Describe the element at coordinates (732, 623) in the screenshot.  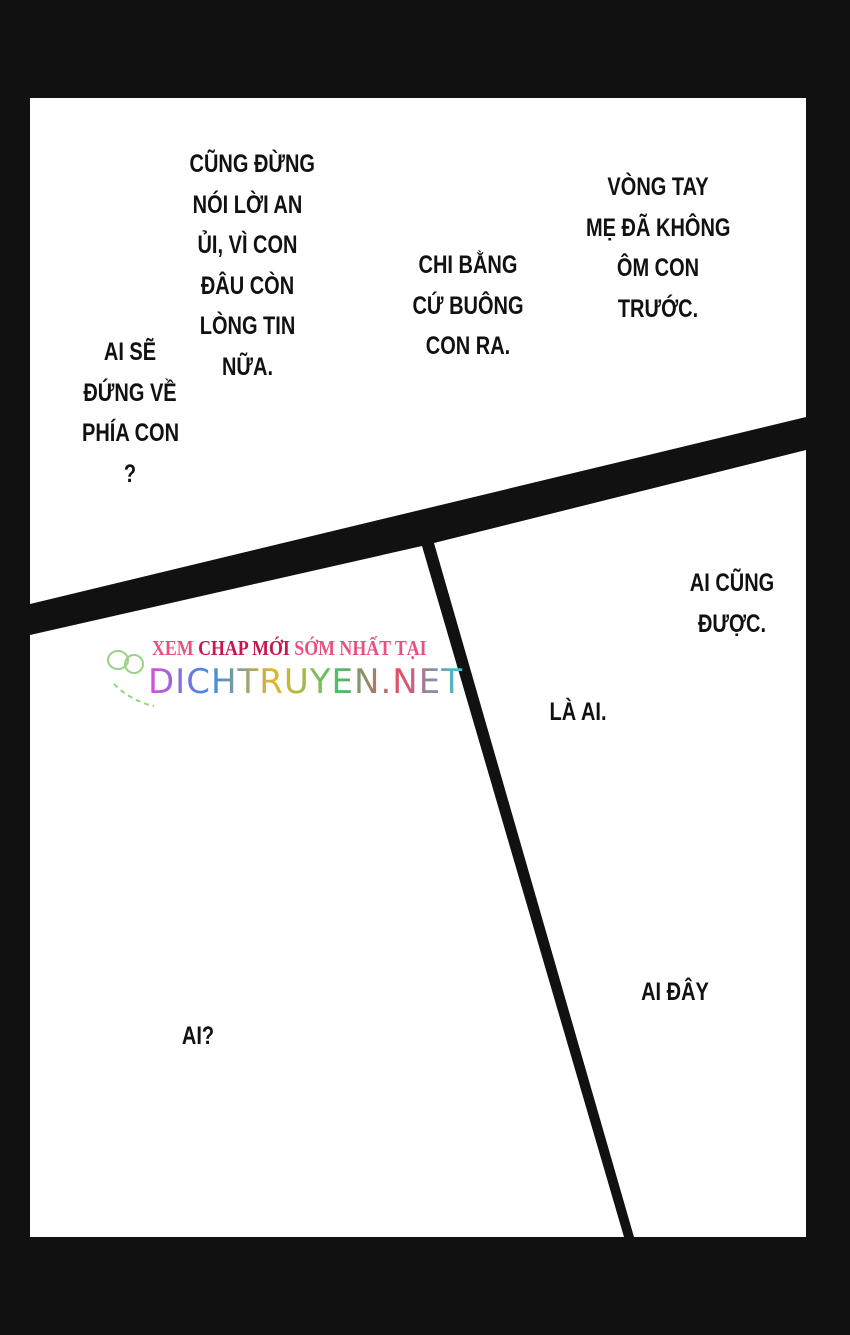
I see `text-line: ĐƯỢC.` at that location.